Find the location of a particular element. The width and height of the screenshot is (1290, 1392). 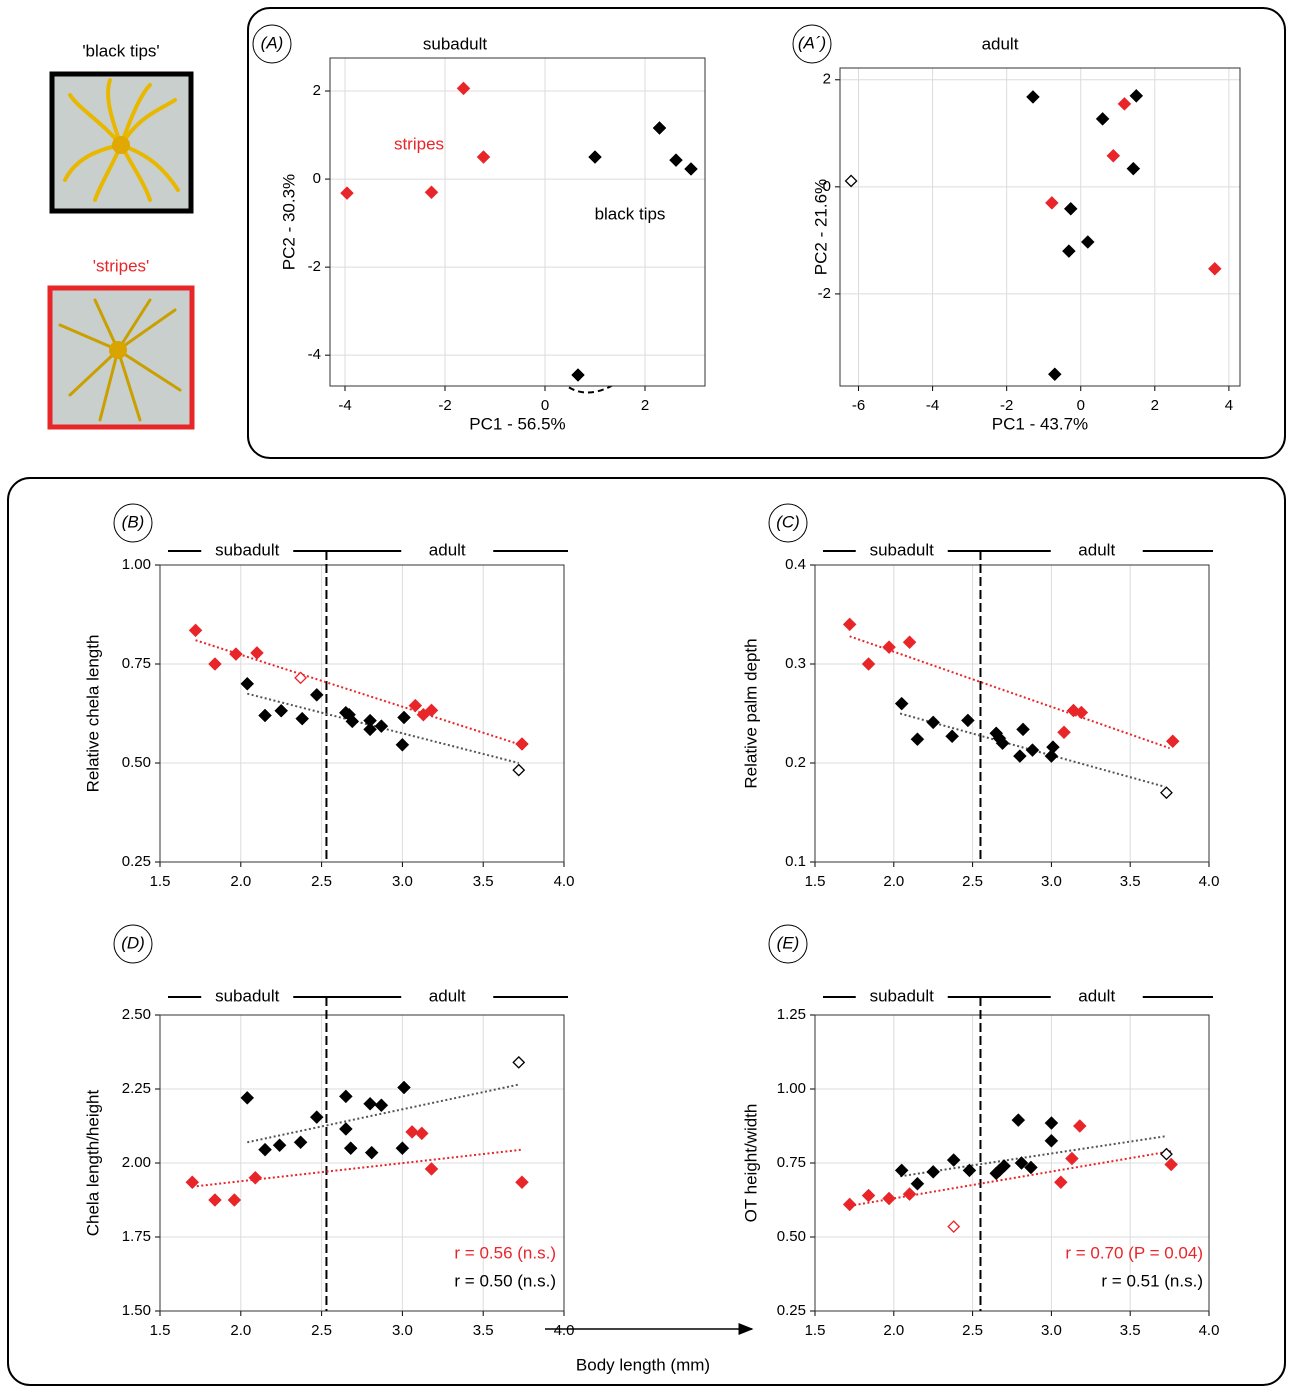

x-tick-label: -4 is located at coordinates (344, 405).